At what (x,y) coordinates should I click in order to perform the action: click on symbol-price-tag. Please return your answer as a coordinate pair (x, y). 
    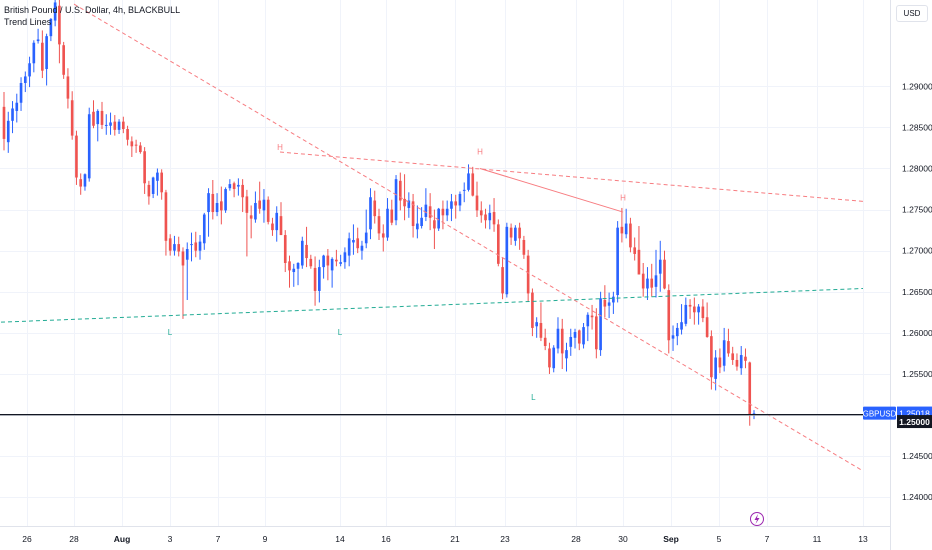
    Looking at the image, I should click on (879, 413).